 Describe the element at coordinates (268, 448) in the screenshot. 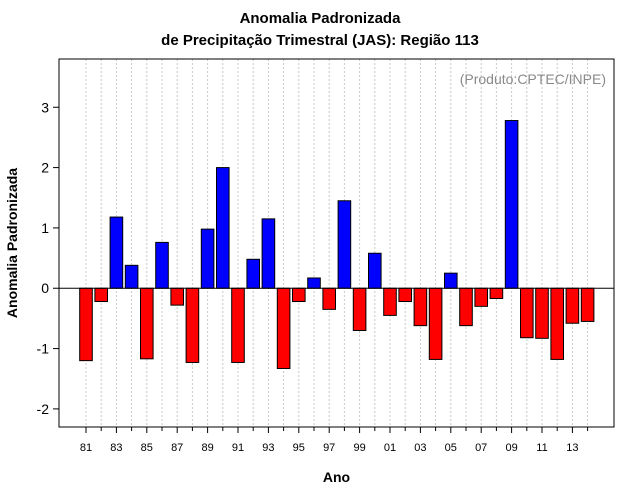

I see `x-tick-label: 93` at that location.